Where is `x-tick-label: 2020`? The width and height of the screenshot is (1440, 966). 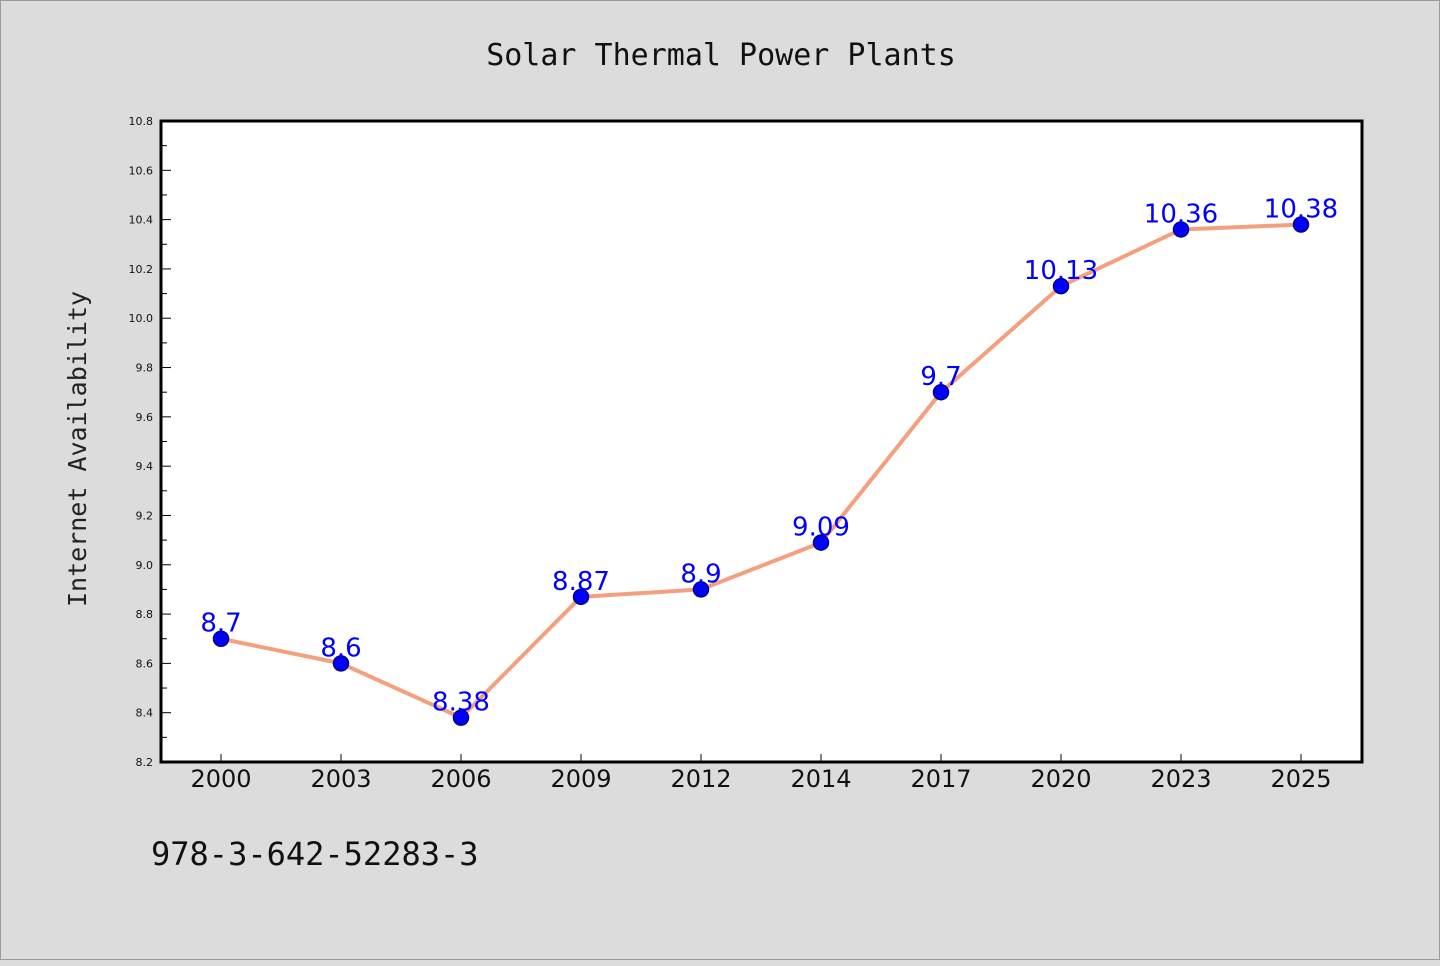
x-tick-label: 2020 is located at coordinates (1060, 779).